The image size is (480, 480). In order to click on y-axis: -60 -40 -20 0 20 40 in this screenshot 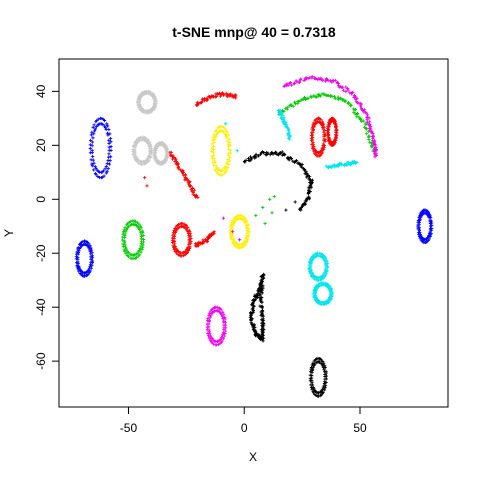, I will do `click(47, 227)`.